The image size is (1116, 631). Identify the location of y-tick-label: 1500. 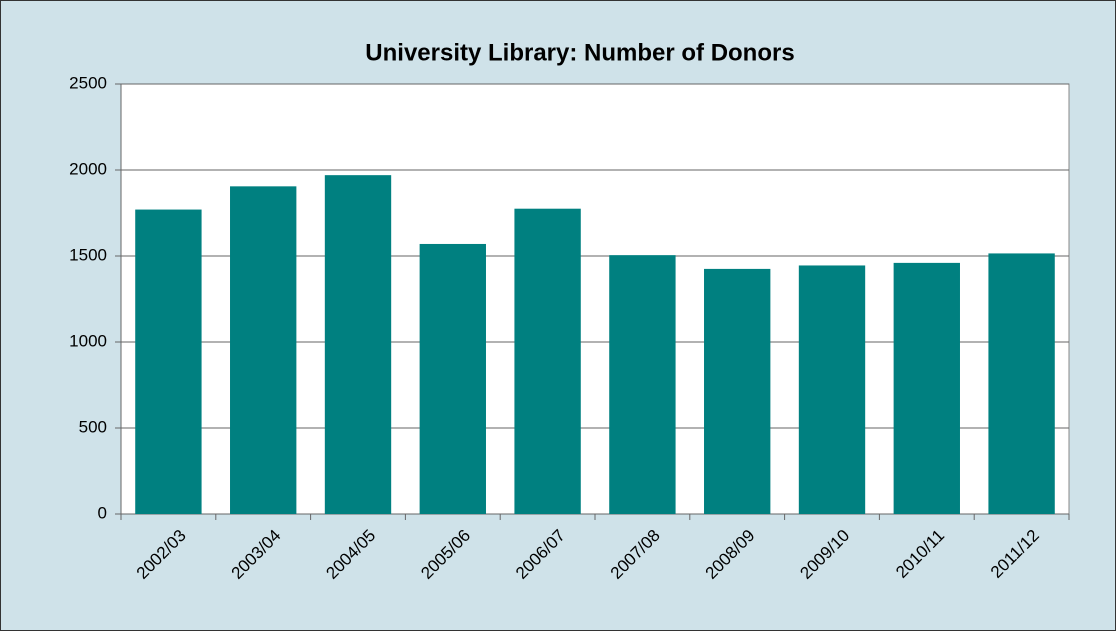
(88, 254).